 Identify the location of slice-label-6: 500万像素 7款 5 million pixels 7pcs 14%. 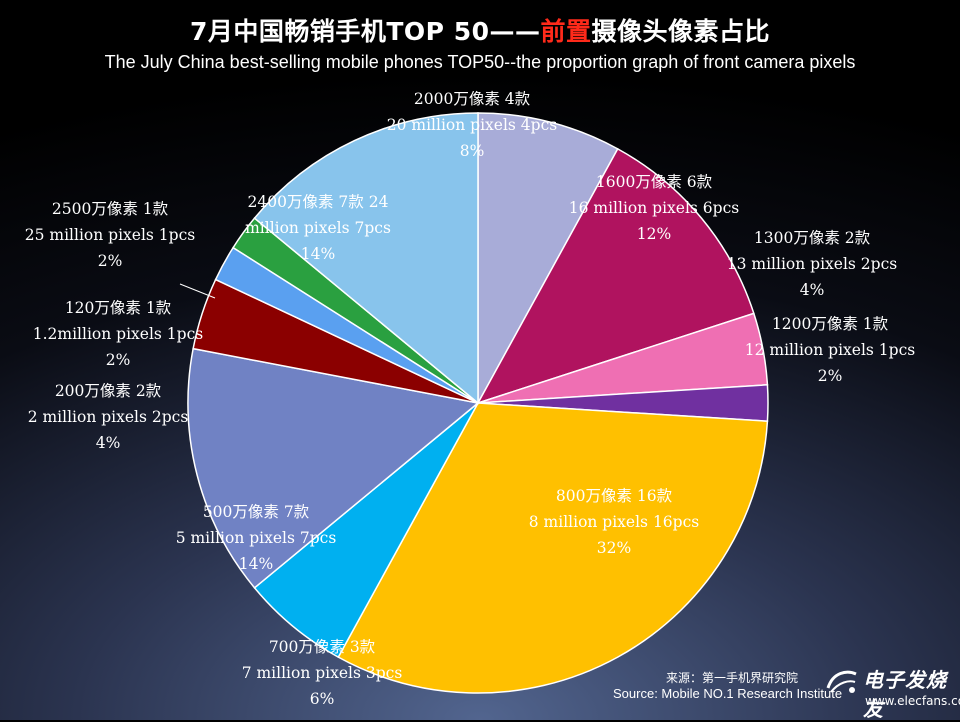
(256, 538).